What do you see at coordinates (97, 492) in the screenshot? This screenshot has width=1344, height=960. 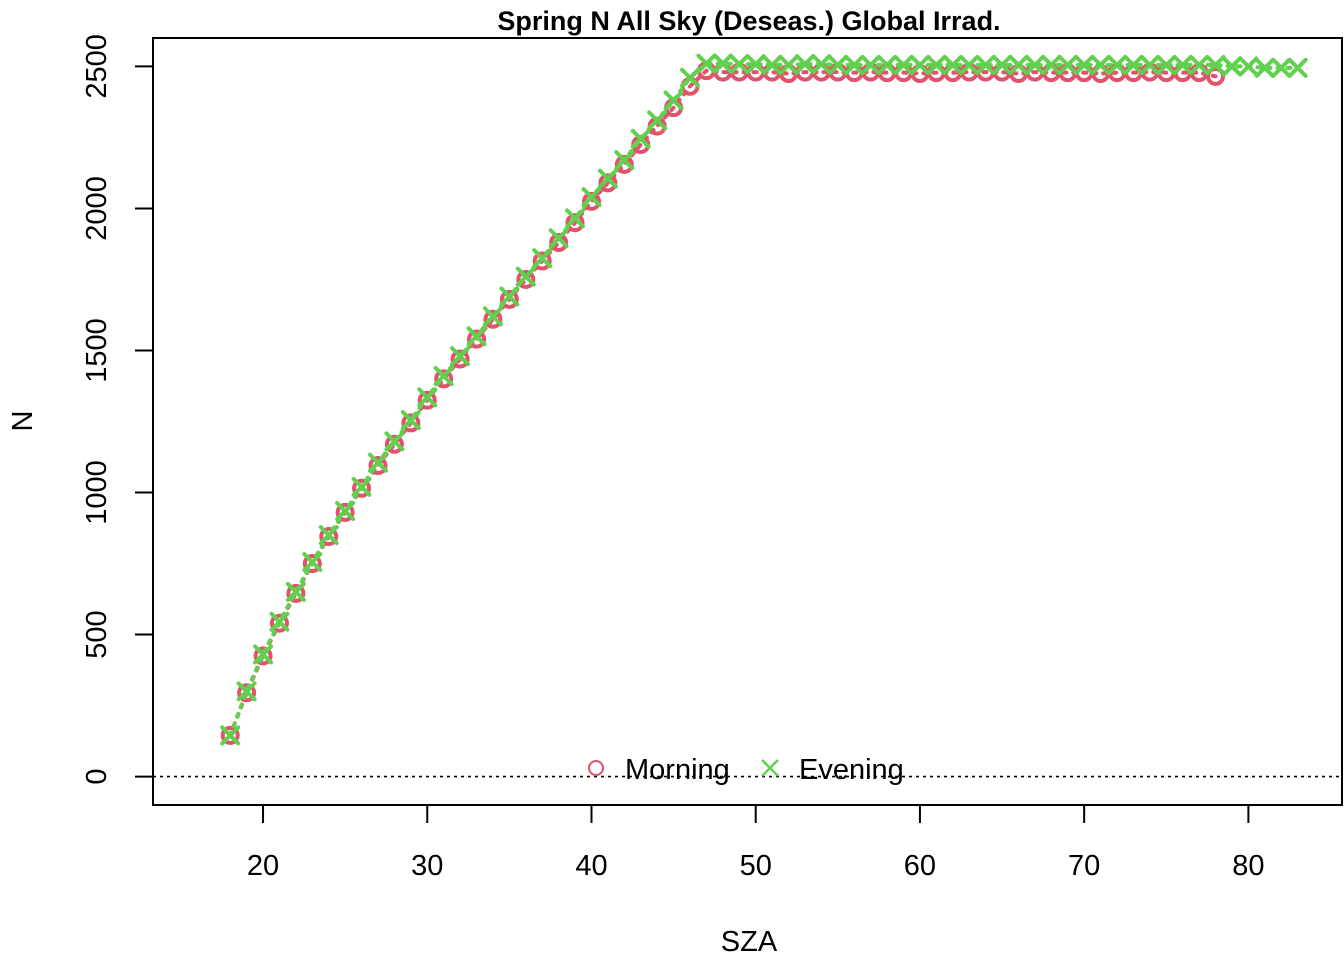 I see `y-tick-label: 1000` at bounding box center [97, 492].